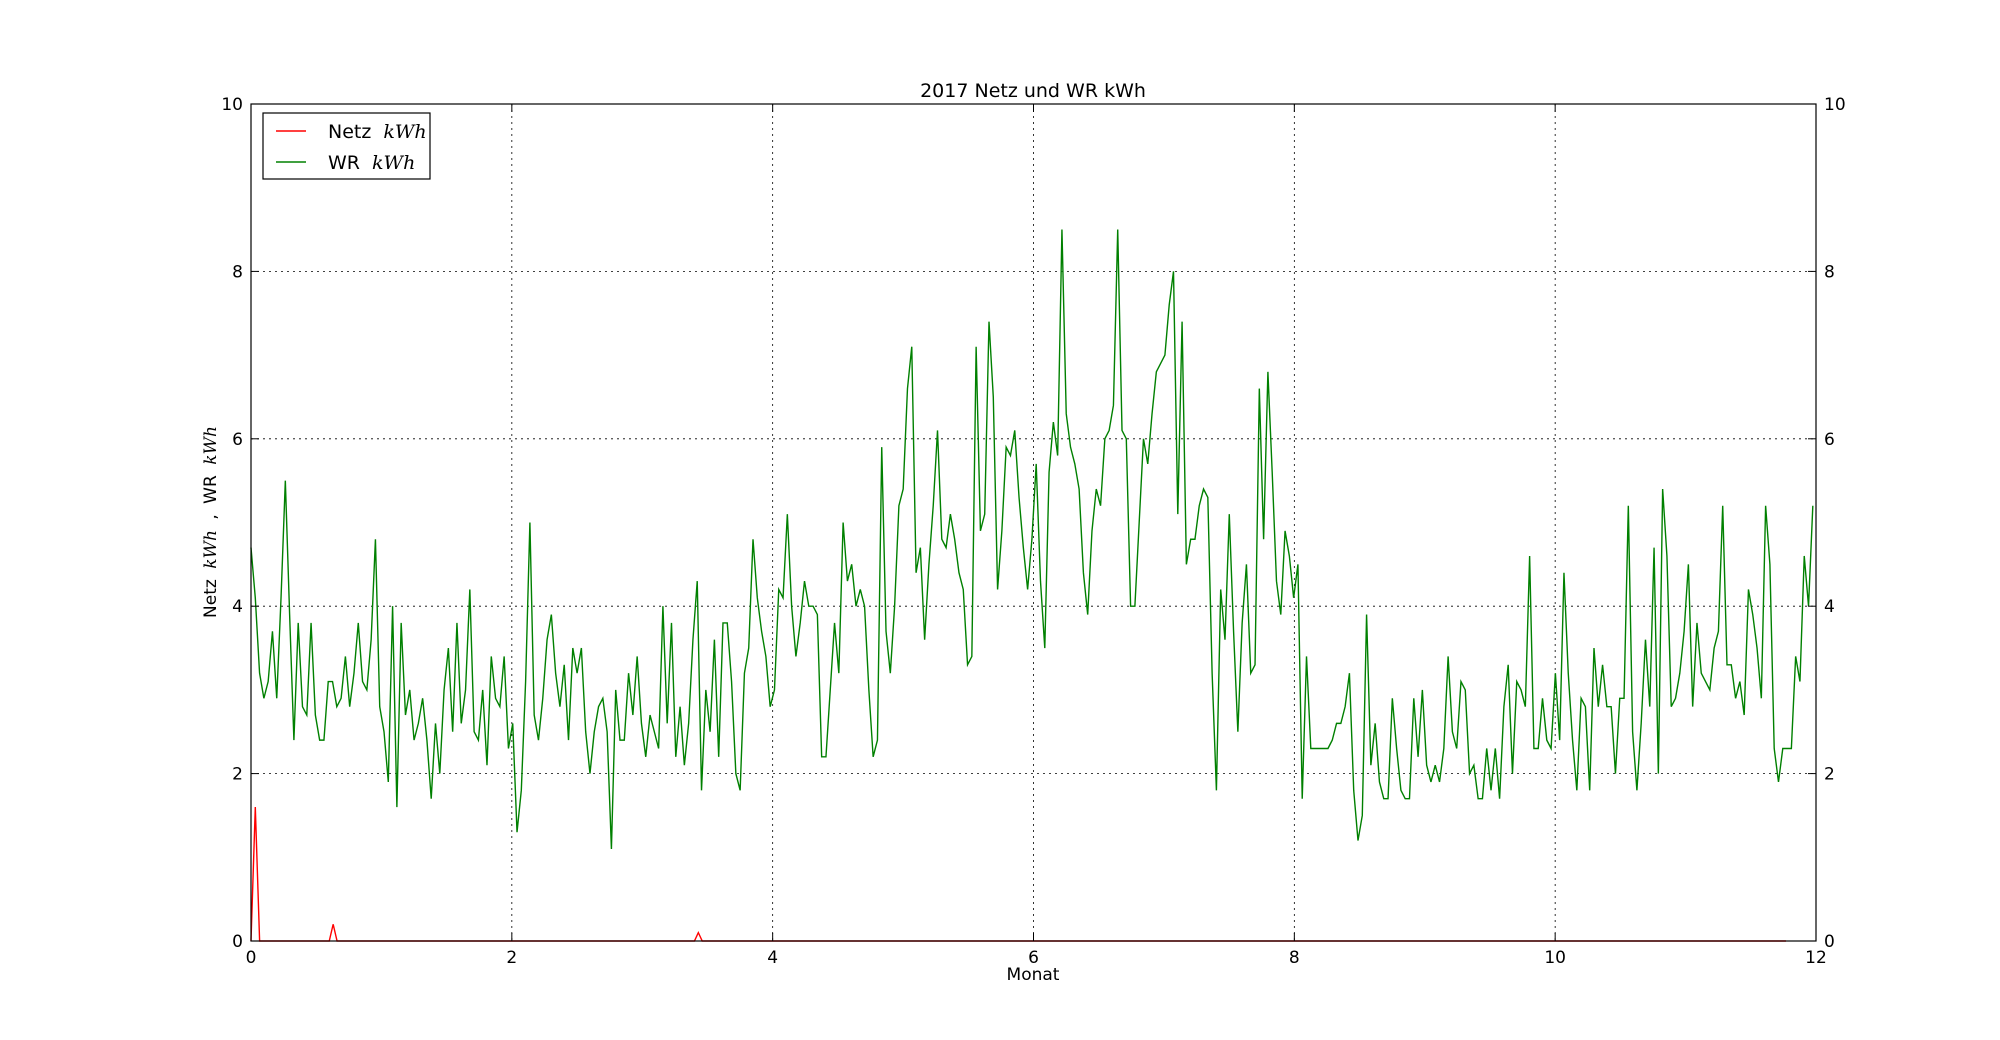 This screenshot has height=1040, width=2000. I want to click on x-tick-label: 12, so click(1816, 958).